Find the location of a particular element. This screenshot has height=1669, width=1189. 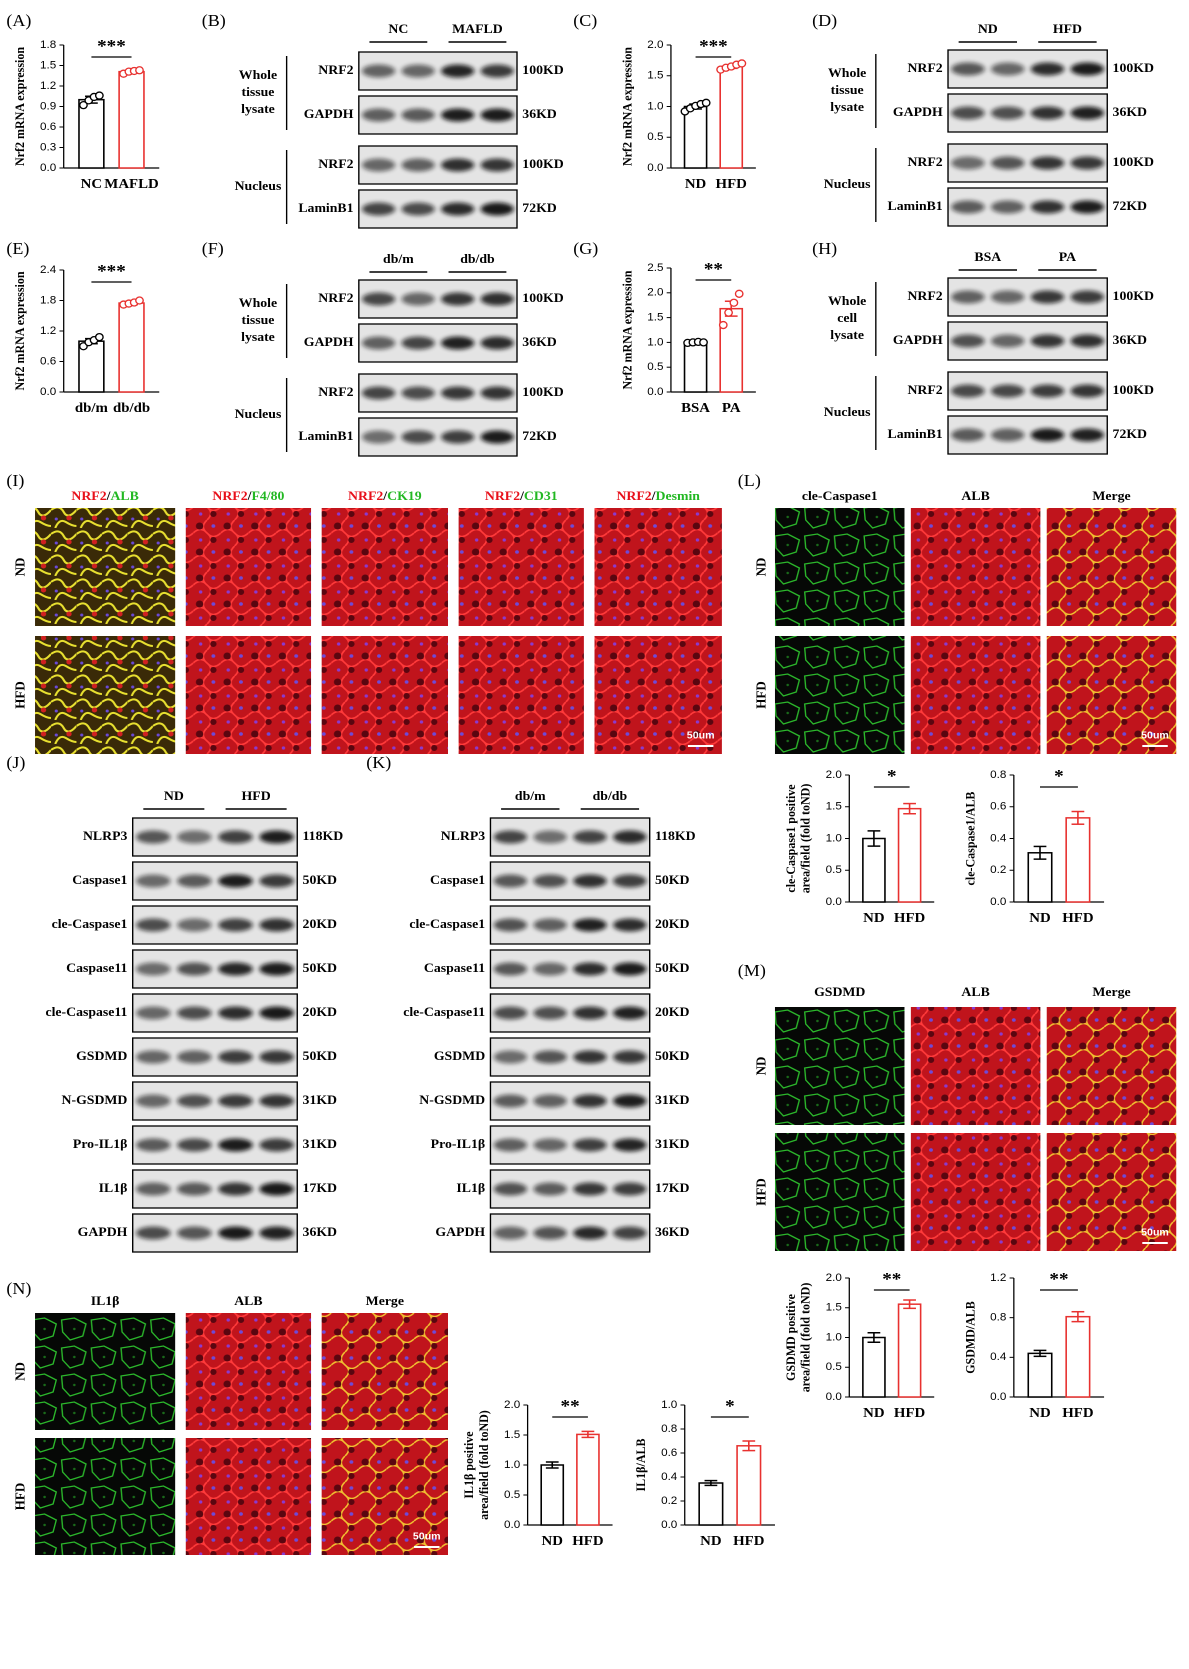

section-label: cell is located at coordinates (847, 317).